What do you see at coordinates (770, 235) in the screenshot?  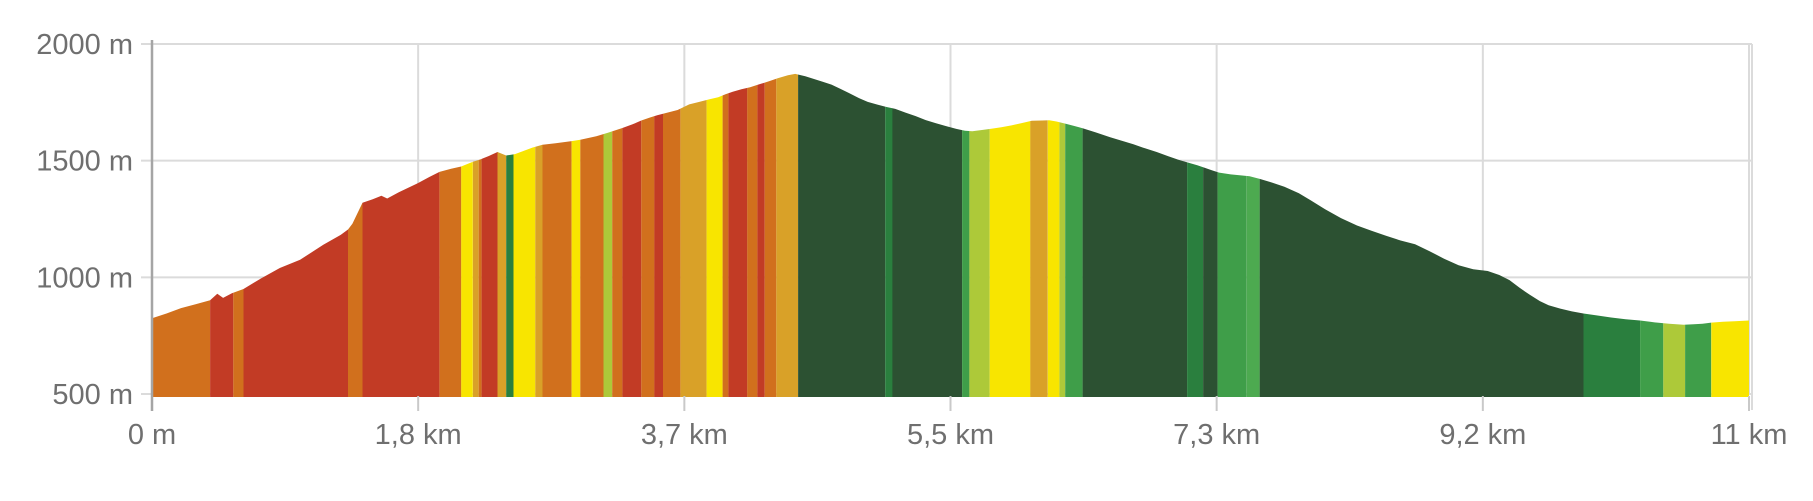 I see `gradient-segment-30-orange` at bounding box center [770, 235].